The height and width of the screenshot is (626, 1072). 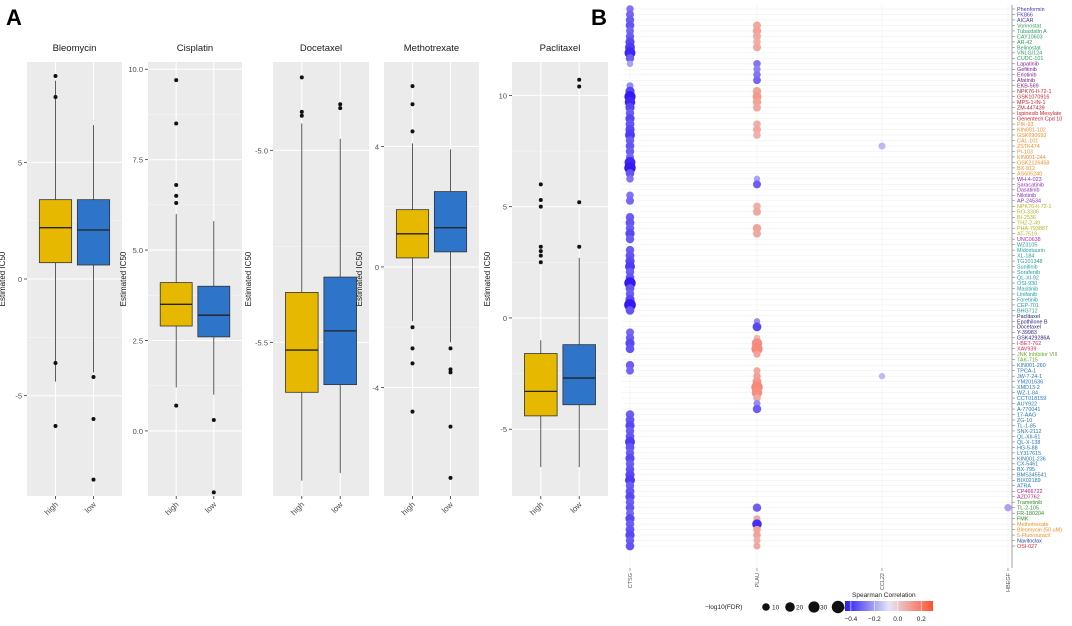 I want to click on size-legend-dot, so click(x=766, y=607).